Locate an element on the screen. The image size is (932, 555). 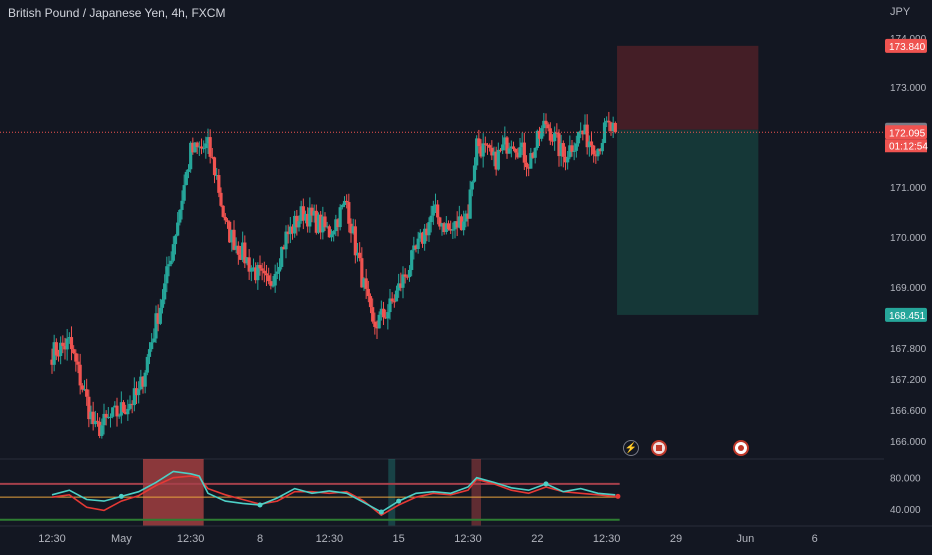
time-tick-label: 29 is located at coordinates (676, 539).